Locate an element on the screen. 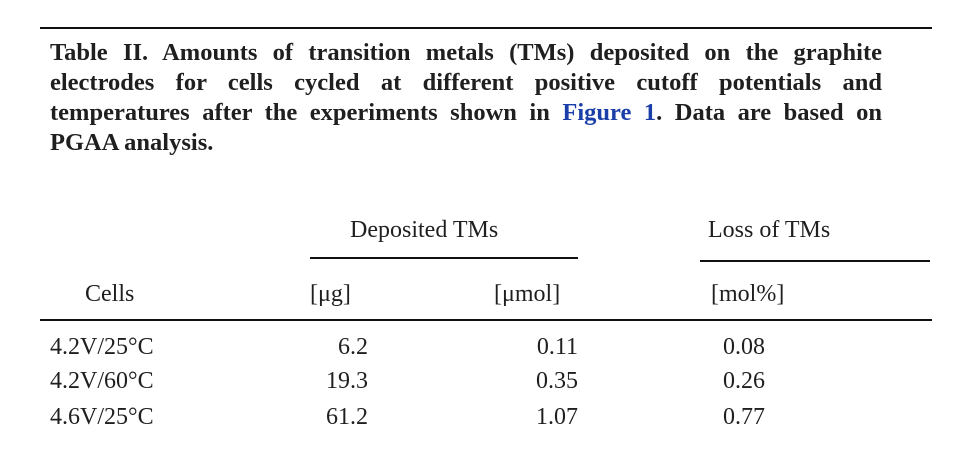 Image resolution: width=954 pixels, height=453 pixels. row-2-loss: 0.26 is located at coordinates (744, 381).